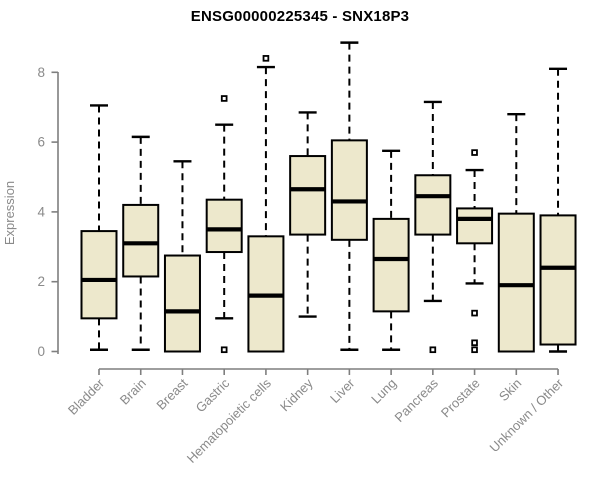  Describe the element at coordinates (510, 390) in the screenshot. I see `x-tick-label: Skin` at that location.